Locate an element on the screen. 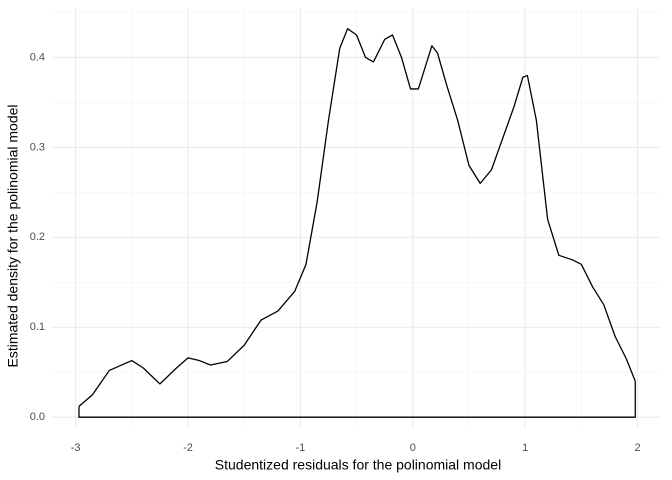 The image size is (672, 480). y-tick-label: 0.3 is located at coordinates (37, 147).